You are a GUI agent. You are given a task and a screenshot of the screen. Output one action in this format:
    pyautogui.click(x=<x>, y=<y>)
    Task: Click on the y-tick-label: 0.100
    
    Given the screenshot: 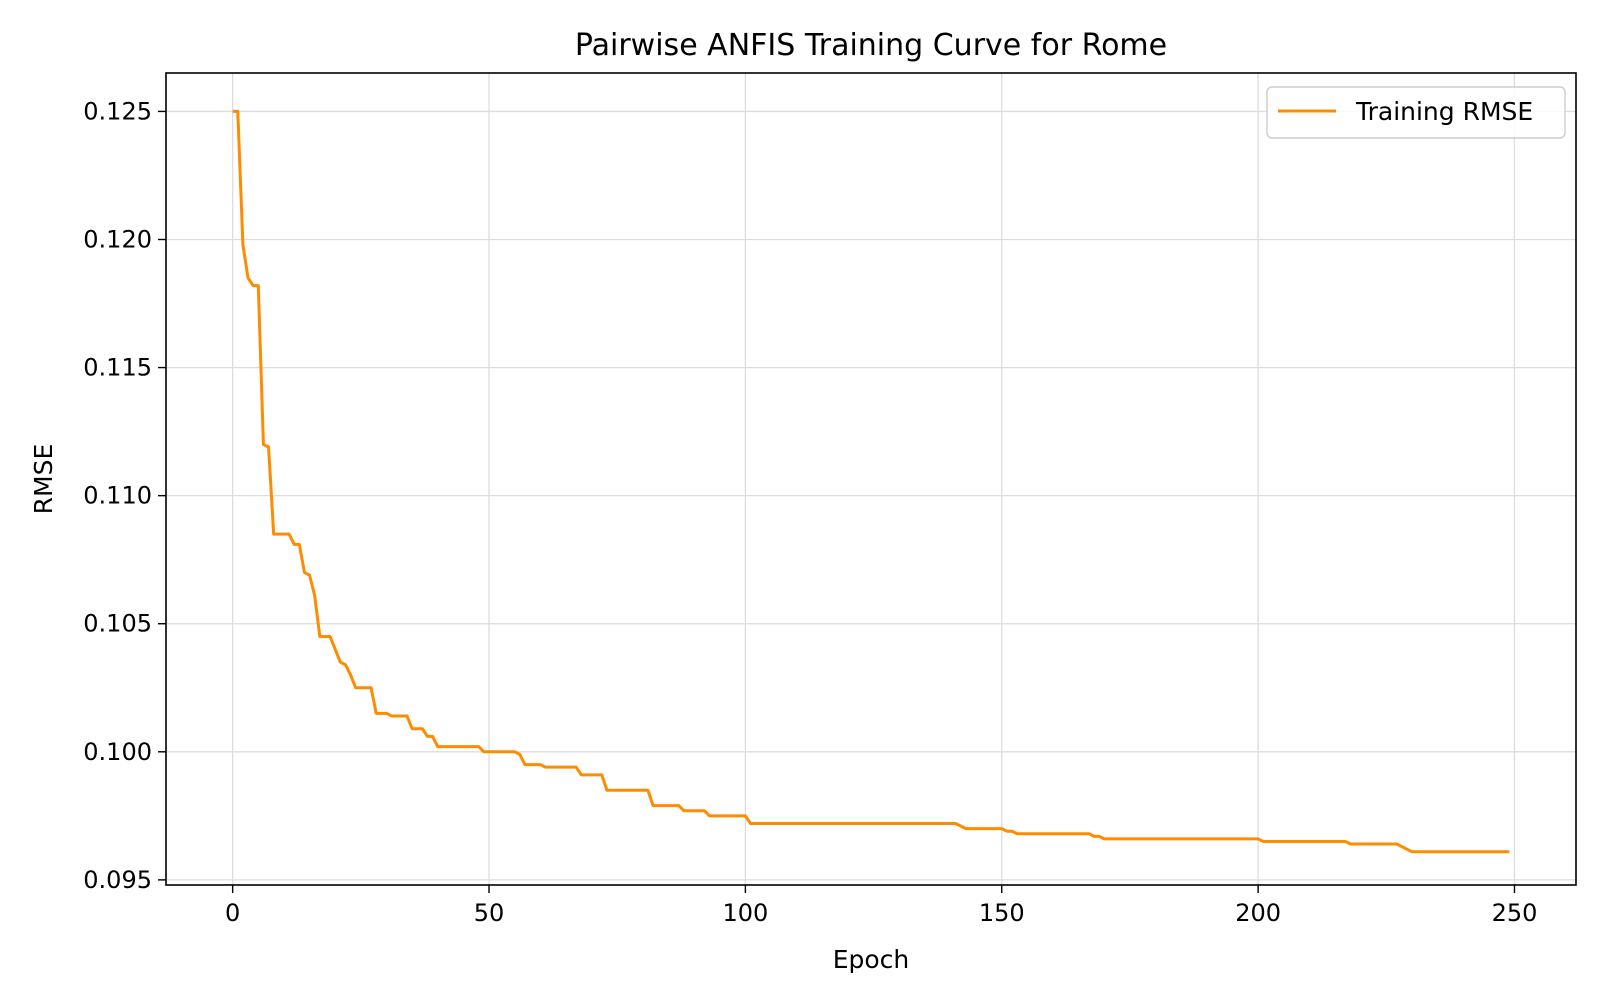 What is the action you would take?
    pyautogui.click(x=117, y=752)
    